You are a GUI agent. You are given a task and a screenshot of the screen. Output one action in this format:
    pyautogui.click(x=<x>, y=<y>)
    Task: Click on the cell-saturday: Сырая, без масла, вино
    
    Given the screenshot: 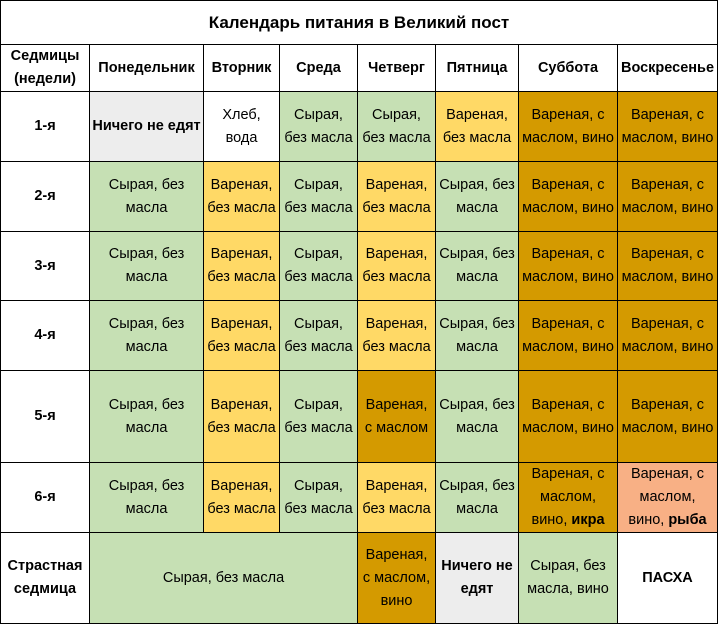 What is the action you would take?
    pyautogui.click(x=568, y=578)
    